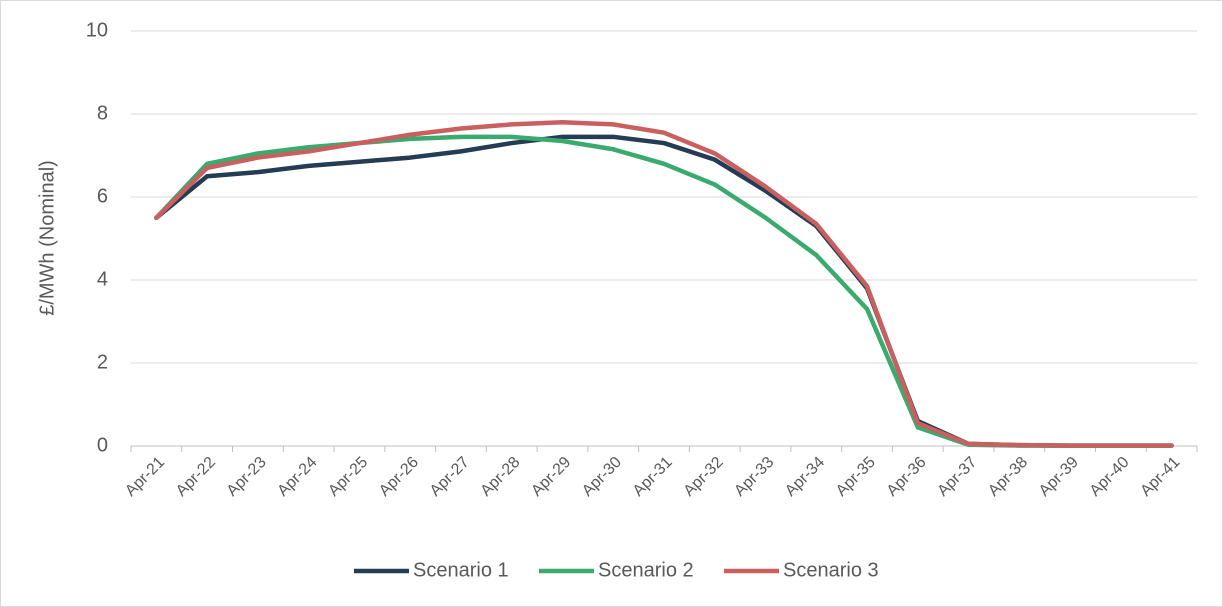  Describe the element at coordinates (646, 570) in the screenshot. I see `legend-label: Scenario 2` at that location.